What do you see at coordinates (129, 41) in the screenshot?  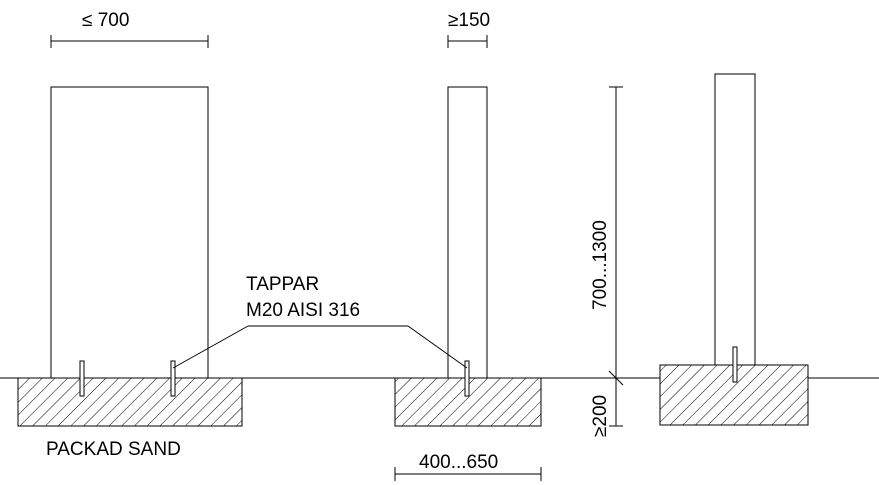 I see `width-max-dimension` at bounding box center [129, 41].